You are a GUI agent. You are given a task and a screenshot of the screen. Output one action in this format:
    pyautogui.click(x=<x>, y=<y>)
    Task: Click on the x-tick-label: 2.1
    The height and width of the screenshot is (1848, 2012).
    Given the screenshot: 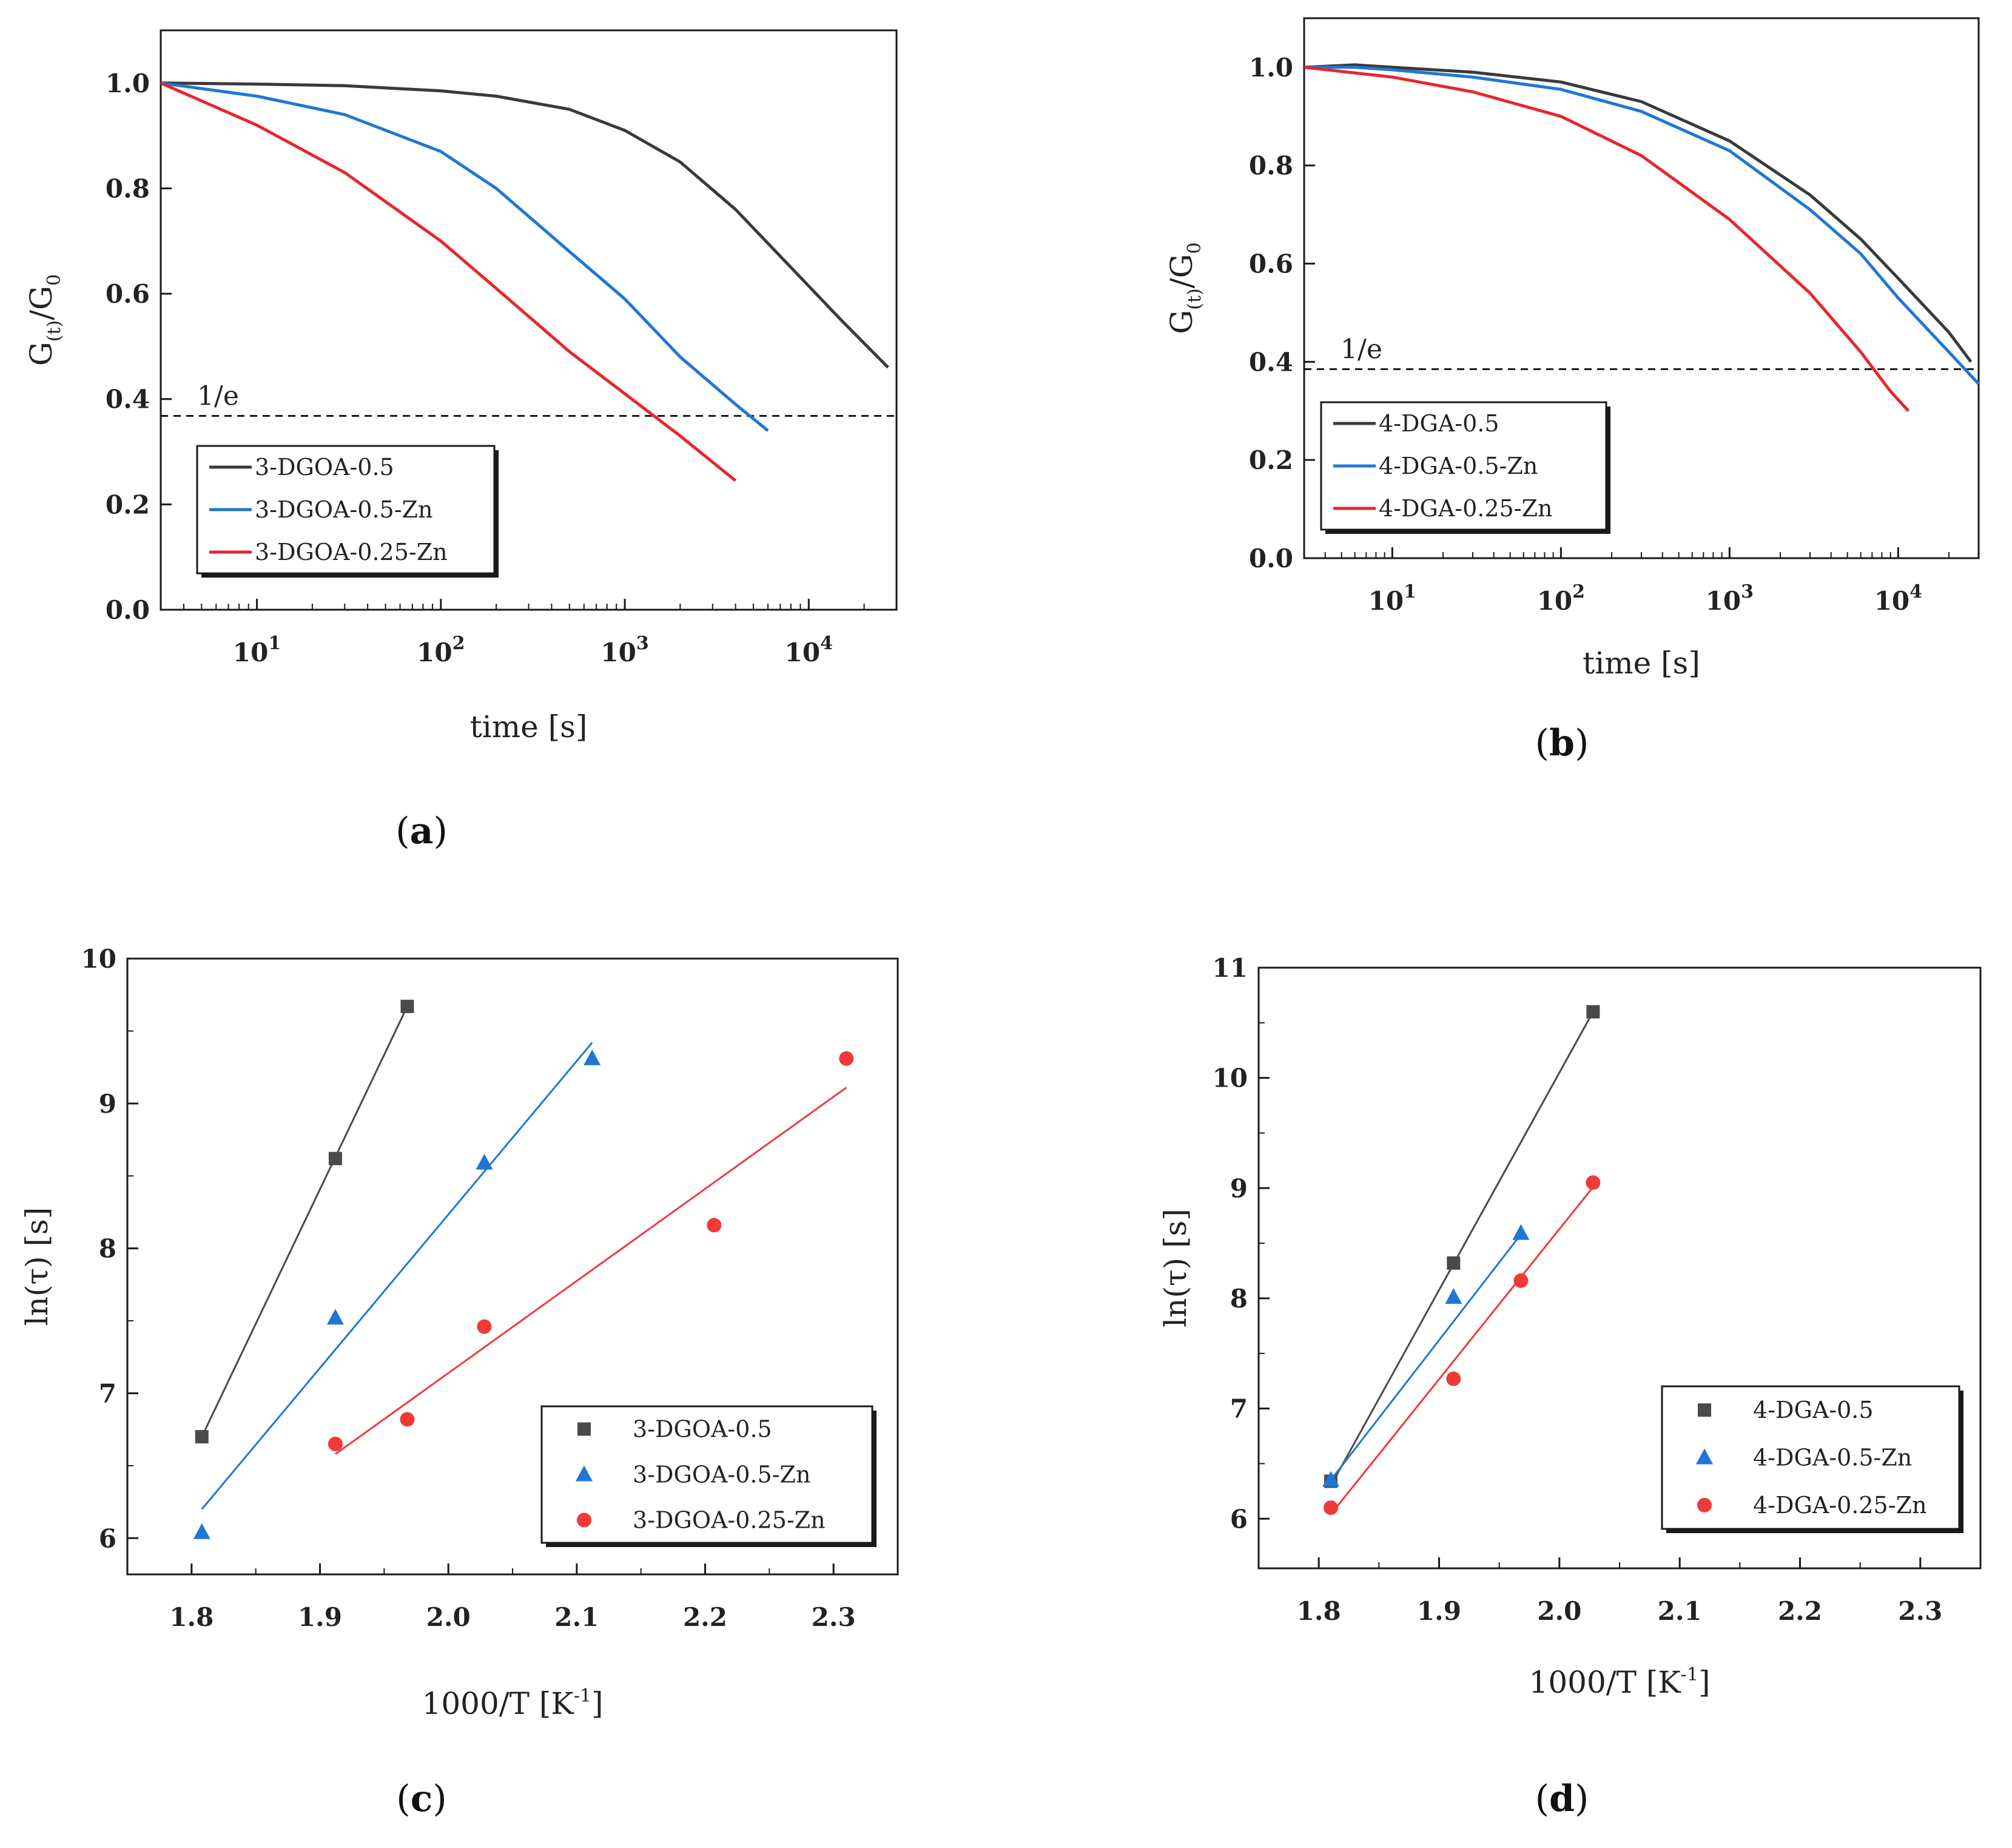 What is the action you would take?
    pyautogui.click(x=576, y=1617)
    